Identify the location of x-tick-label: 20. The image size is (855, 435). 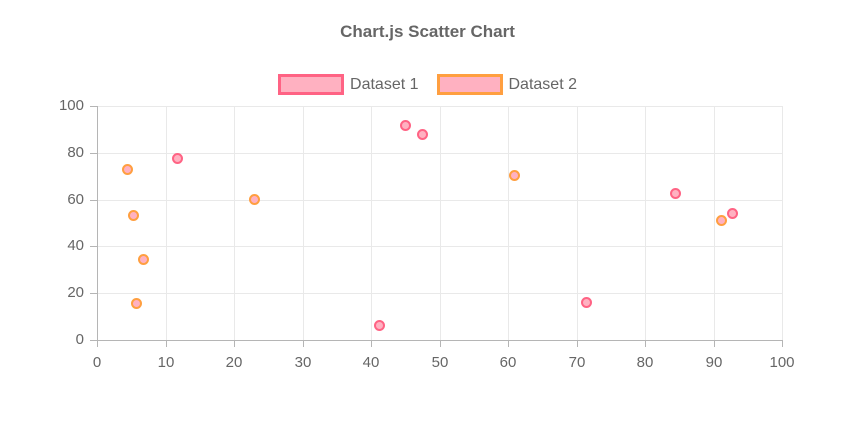
(234, 362).